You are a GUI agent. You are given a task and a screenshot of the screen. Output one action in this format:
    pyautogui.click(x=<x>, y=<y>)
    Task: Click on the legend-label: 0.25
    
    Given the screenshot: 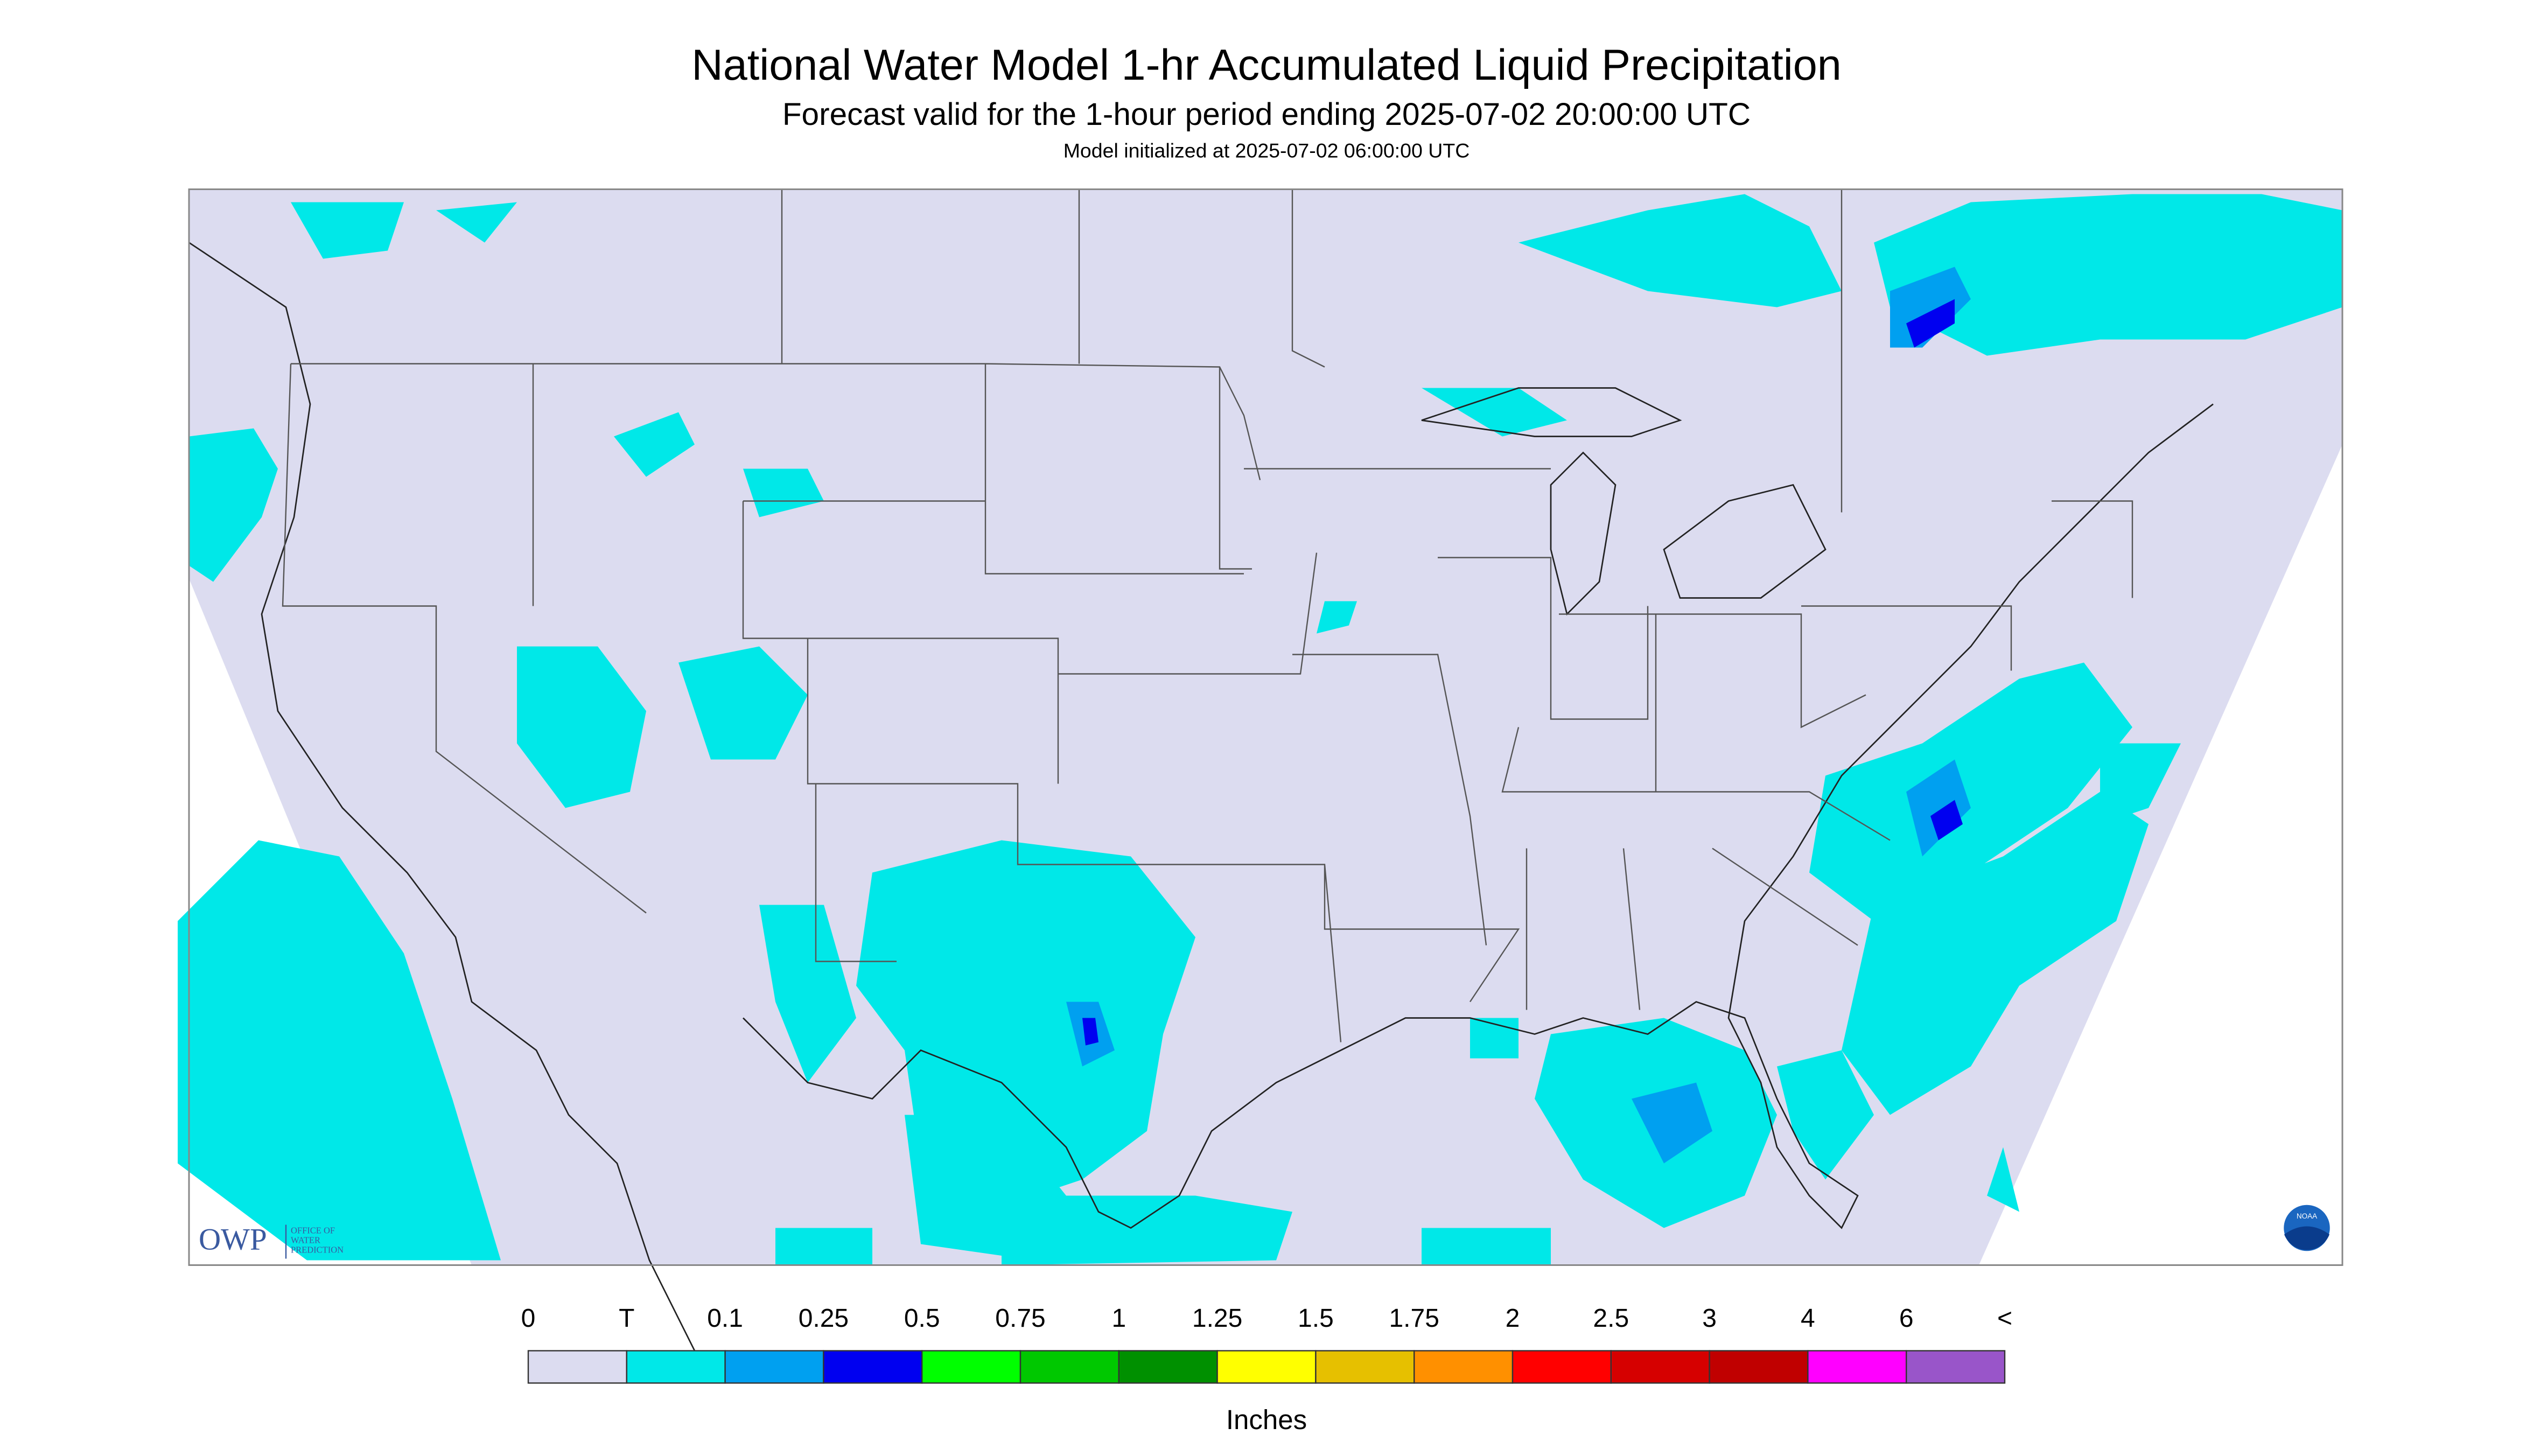 What is the action you would take?
    pyautogui.click(x=824, y=1318)
    